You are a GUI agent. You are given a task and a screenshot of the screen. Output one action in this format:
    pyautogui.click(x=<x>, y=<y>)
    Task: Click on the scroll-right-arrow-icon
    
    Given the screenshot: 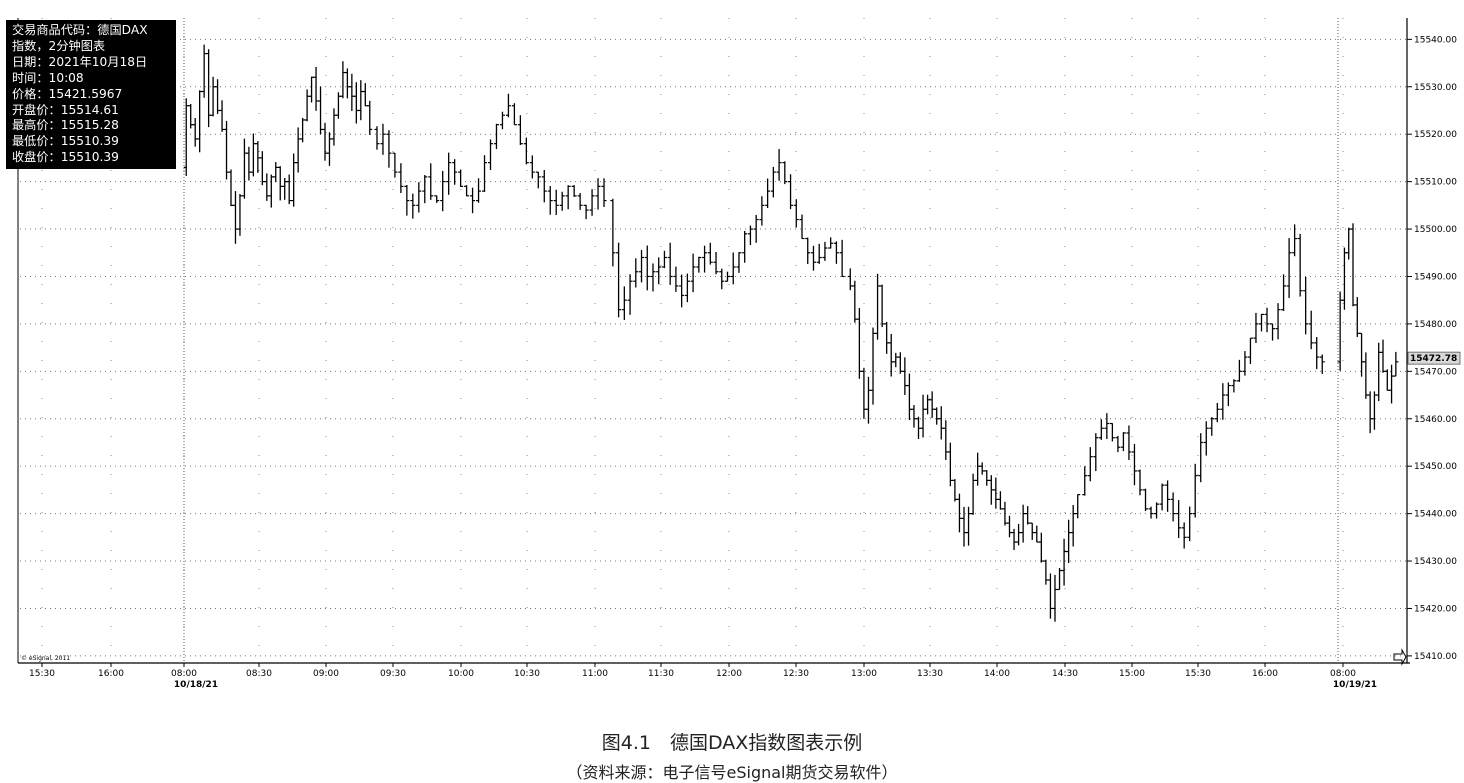 What is the action you would take?
    pyautogui.click(x=1400, y=657)
    